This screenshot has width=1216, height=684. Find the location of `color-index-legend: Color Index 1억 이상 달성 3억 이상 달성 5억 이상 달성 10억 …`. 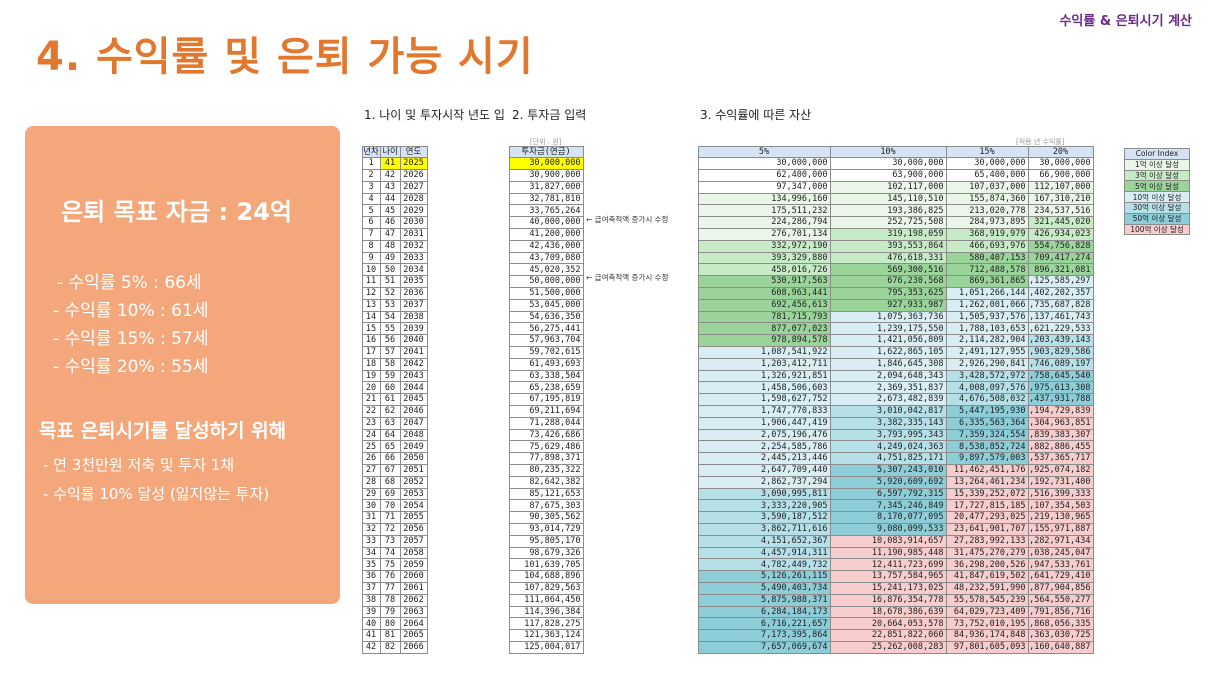

color-index-legend: Color Index 1억 이상 달성 3억 이상 달성 5억 이상 달성 10억 … is located at coordinates (1157, 192).